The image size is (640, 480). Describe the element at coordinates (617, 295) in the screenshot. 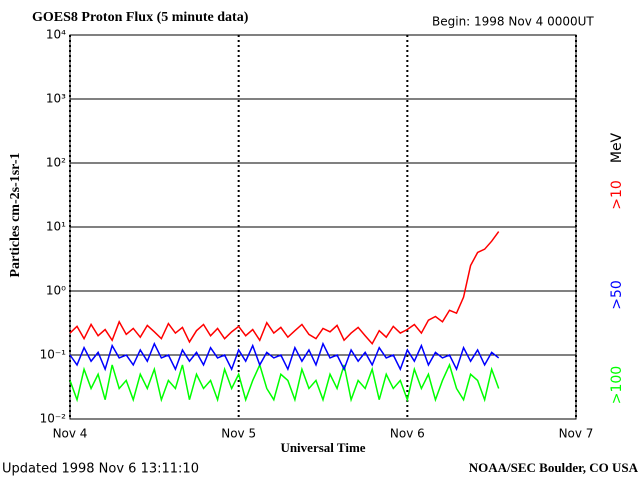

I see `legend-label: >50` at that location.